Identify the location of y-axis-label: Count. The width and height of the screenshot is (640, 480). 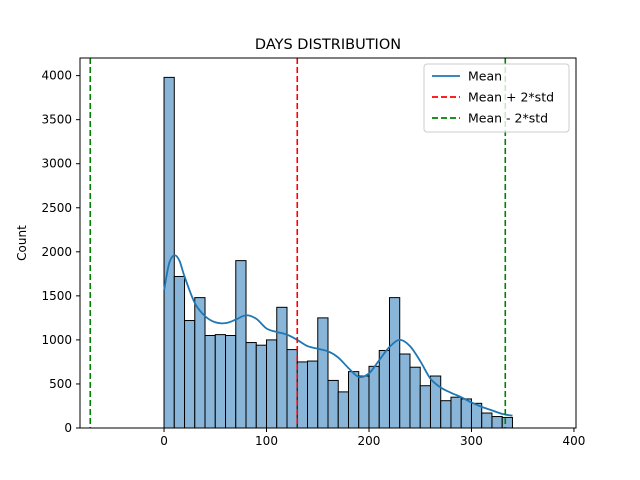
(22, 243).